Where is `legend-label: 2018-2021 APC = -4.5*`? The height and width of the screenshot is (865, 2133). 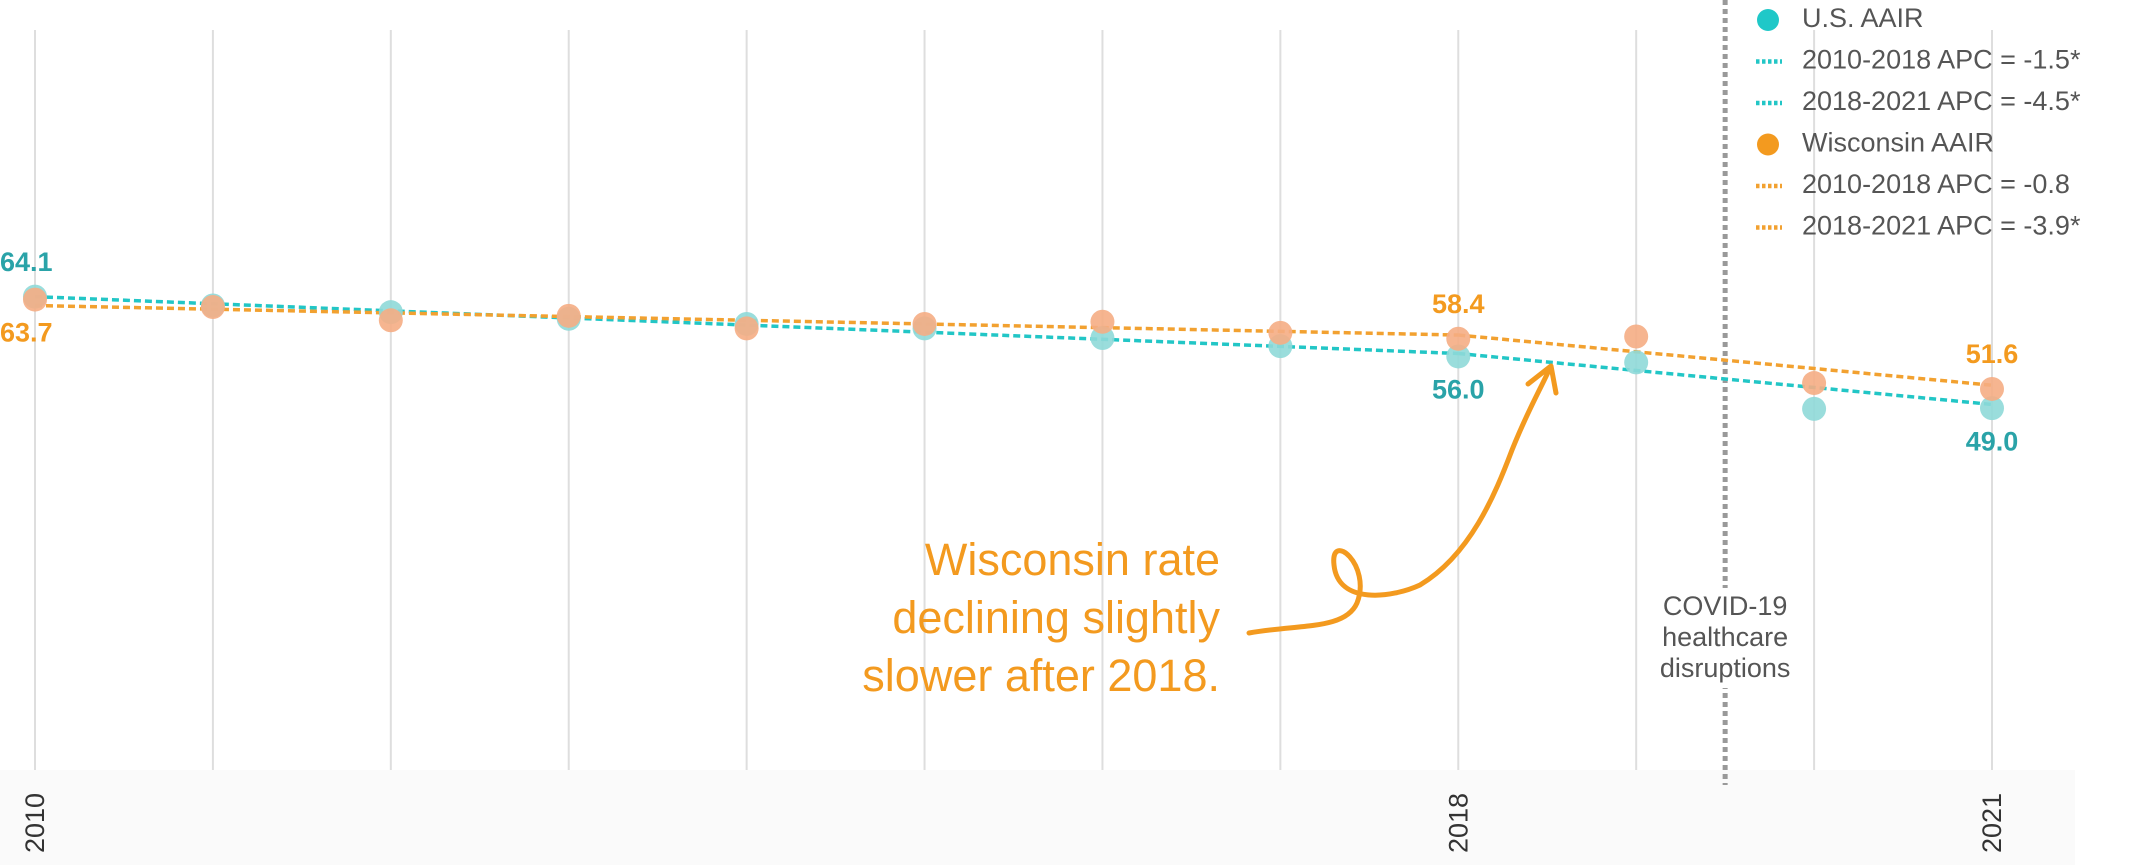
legend-label: 2018-2021 APC = -4.5* is located at coordinates (1941, 101).